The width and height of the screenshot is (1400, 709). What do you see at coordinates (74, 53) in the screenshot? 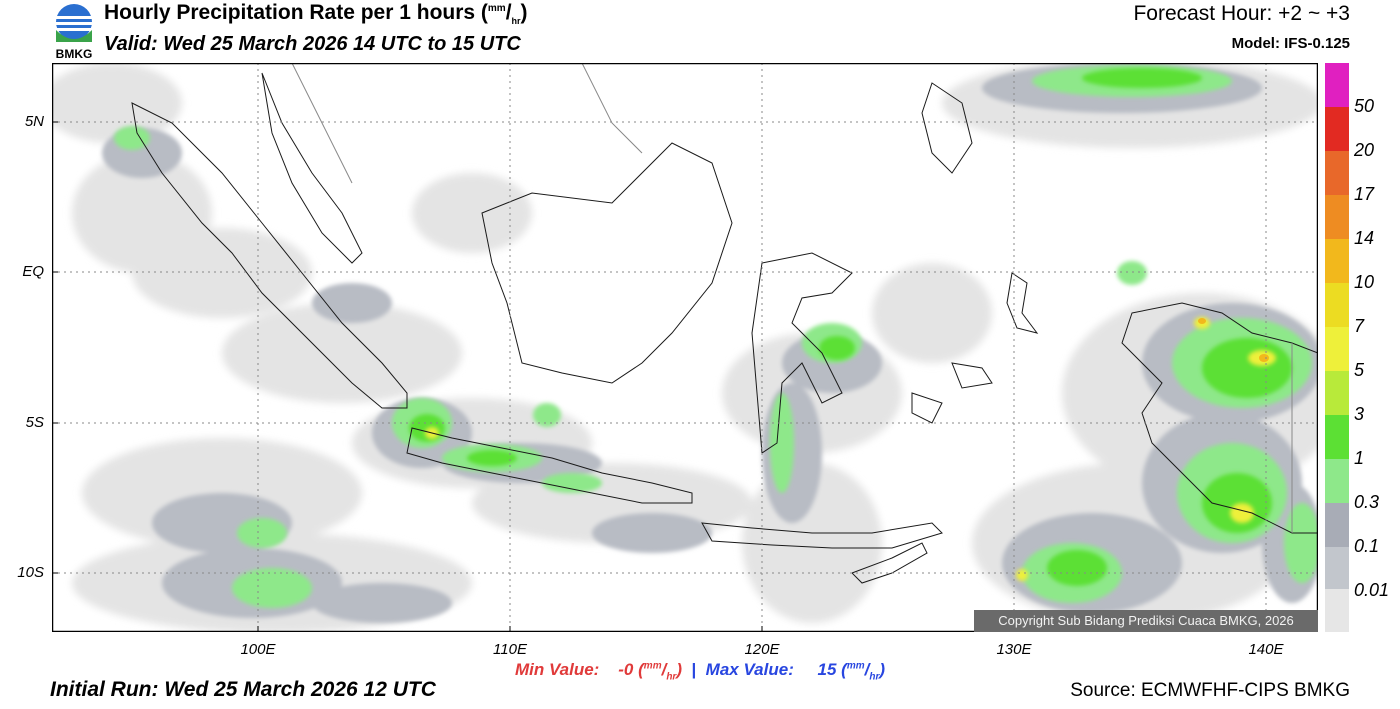
I see `logo-text: BMKG` at bounding box center [74, 53].